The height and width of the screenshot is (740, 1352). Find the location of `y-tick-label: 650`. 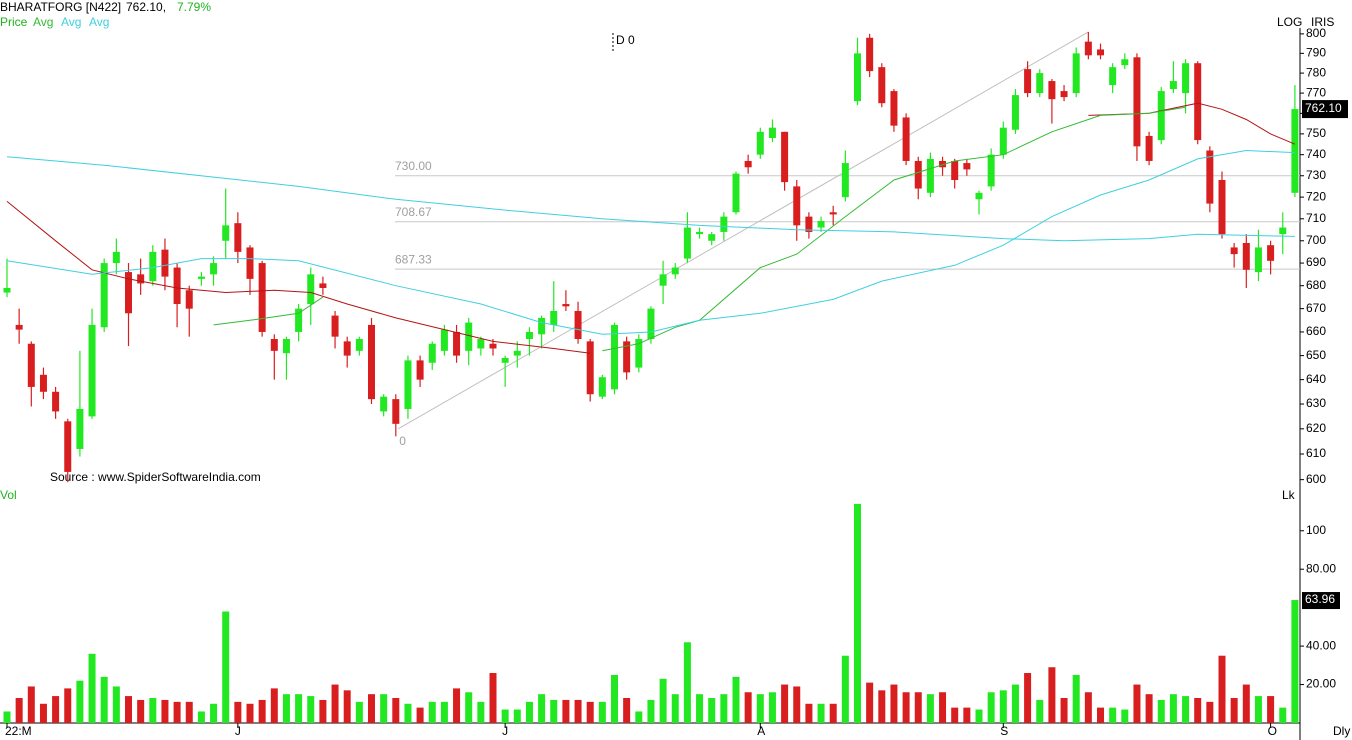

y-tick-label: 650 is located at coordinates (1316, 355).